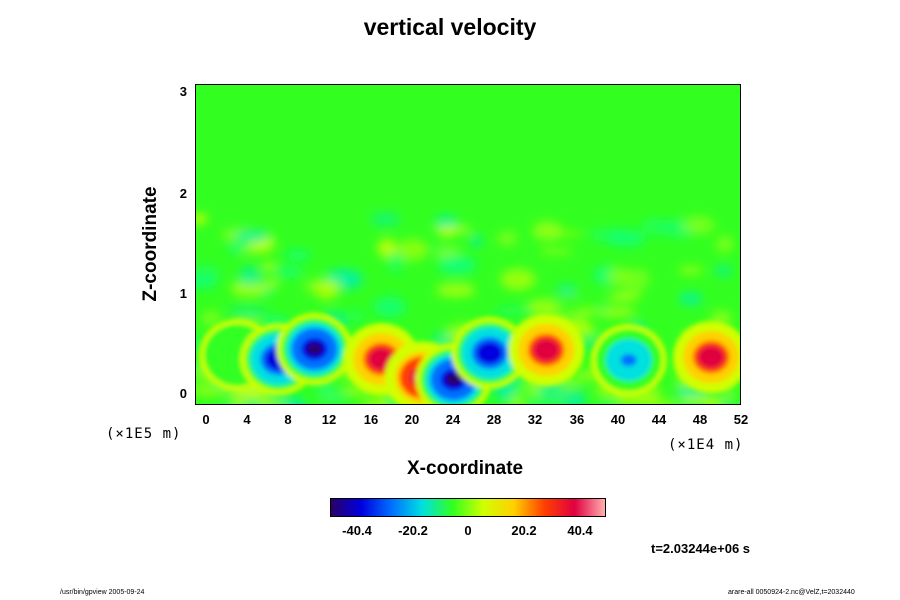 The image size is (900, 600). What do you see at coordinates (413, 530) in the screenshot?
I see `colorbar-tick-label: -20.2` at bounding box center [413, 530].